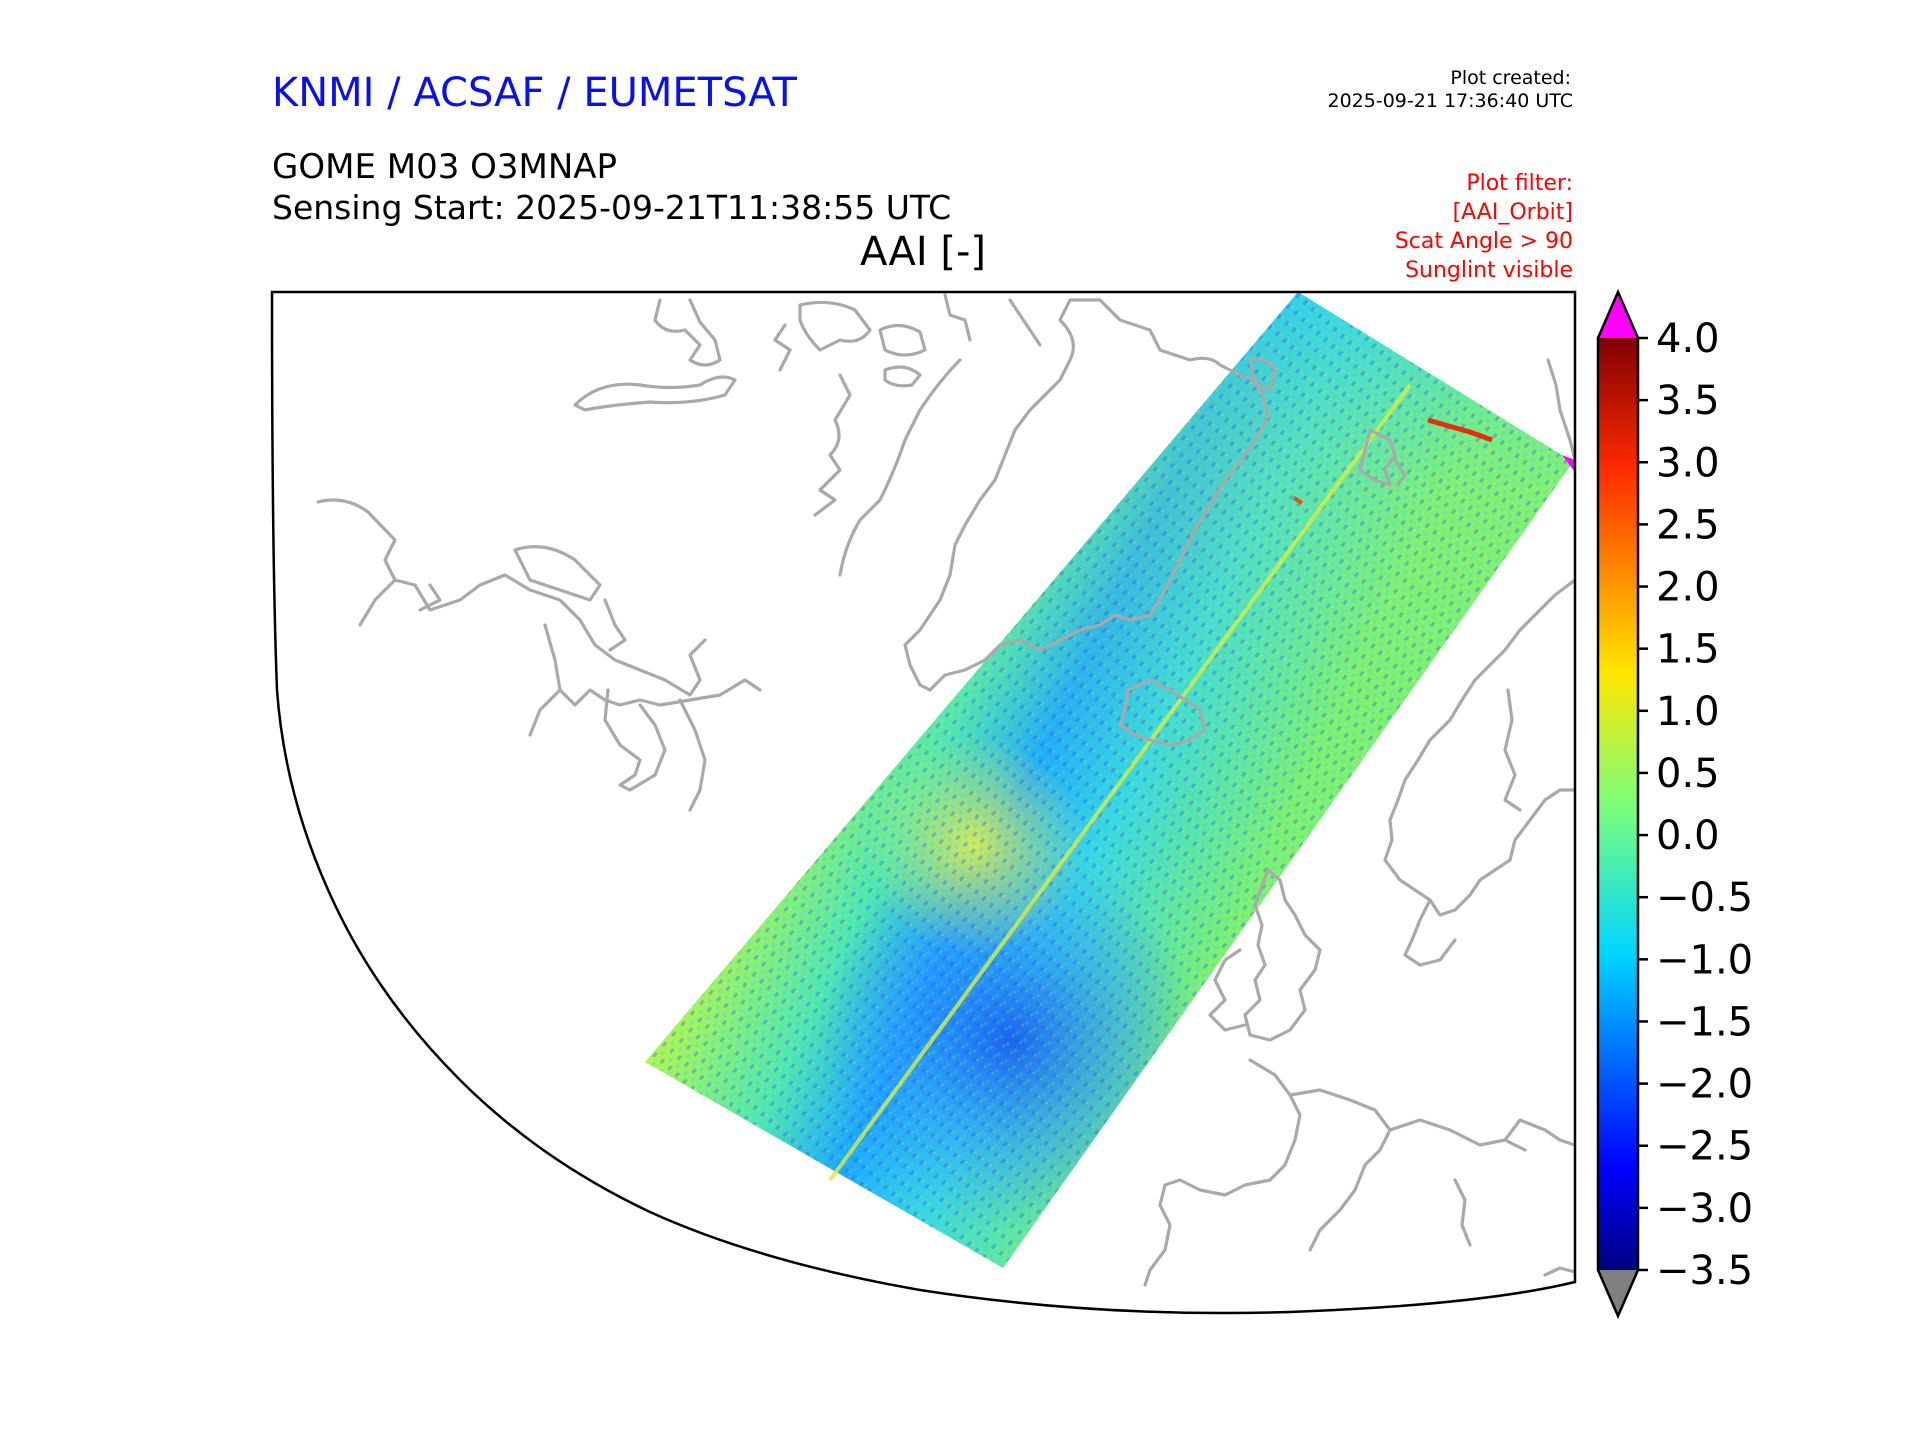  Describe the element at coordinates (1513, 212) in the screenshot. I see `plot-filter-line-1: [AAI_Orbit]` at that location.